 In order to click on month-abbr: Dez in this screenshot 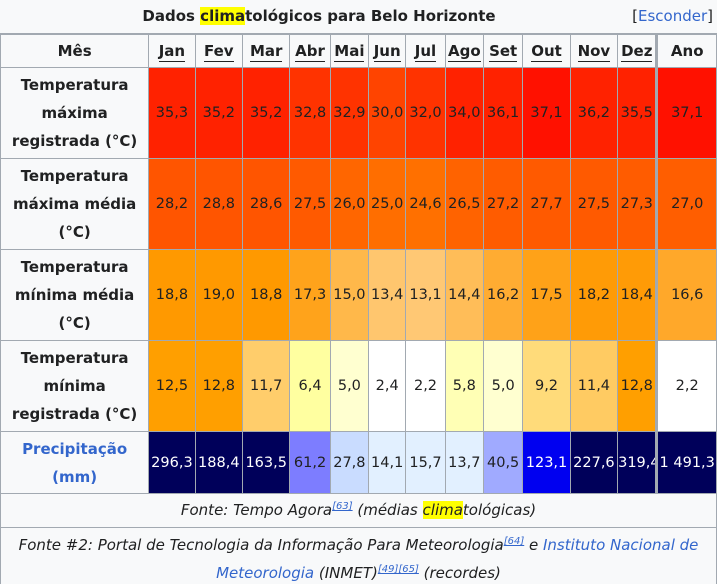, I will do `click(637, 52)`.